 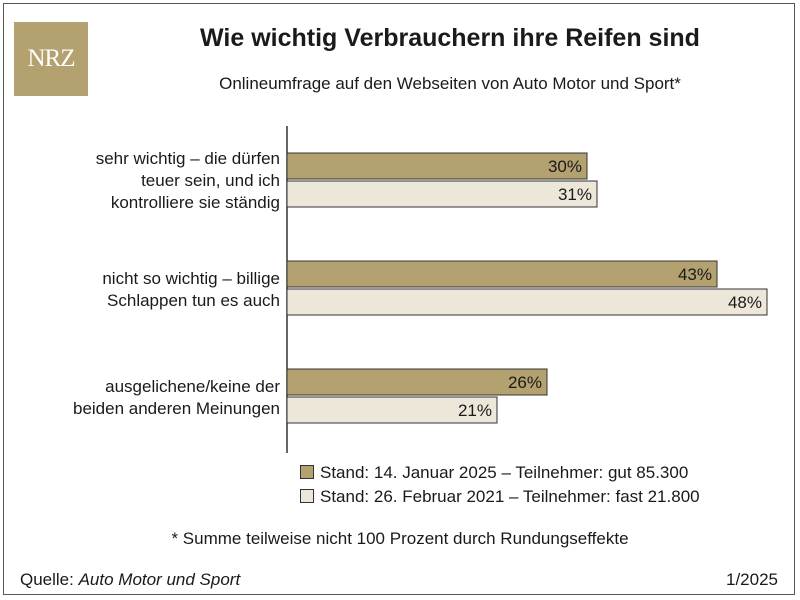 I want to click on source: Quelle: Auto Motor und Sport, so click(x=130, y=580).